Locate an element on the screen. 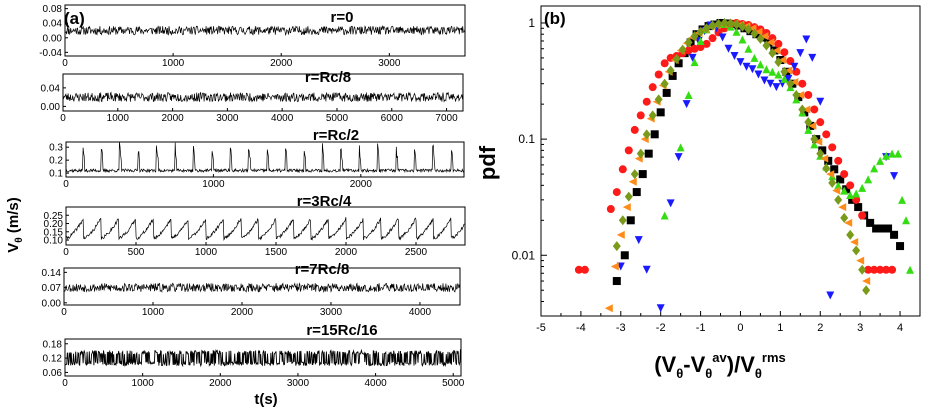 Image resolution: width=926 pixels, height=408 pixels. y-tick-label: 0.20 is located at coordinates (54, 224).